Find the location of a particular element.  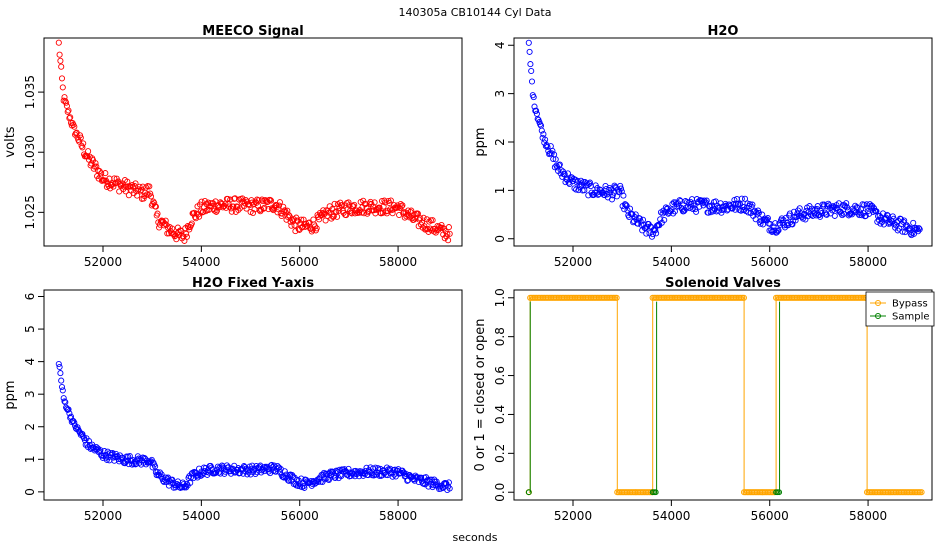

y-tick-label: 0.0 is located at coordinates (500, 492).